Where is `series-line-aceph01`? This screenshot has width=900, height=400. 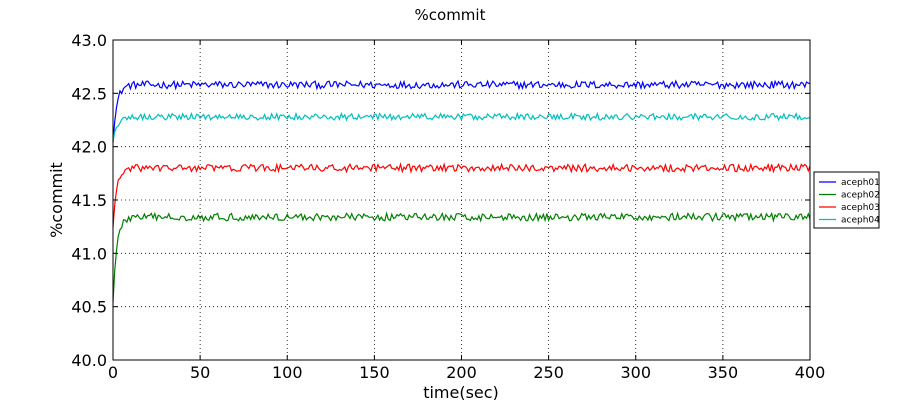
series-line-aceph01 is located at coordinates (461, 111).